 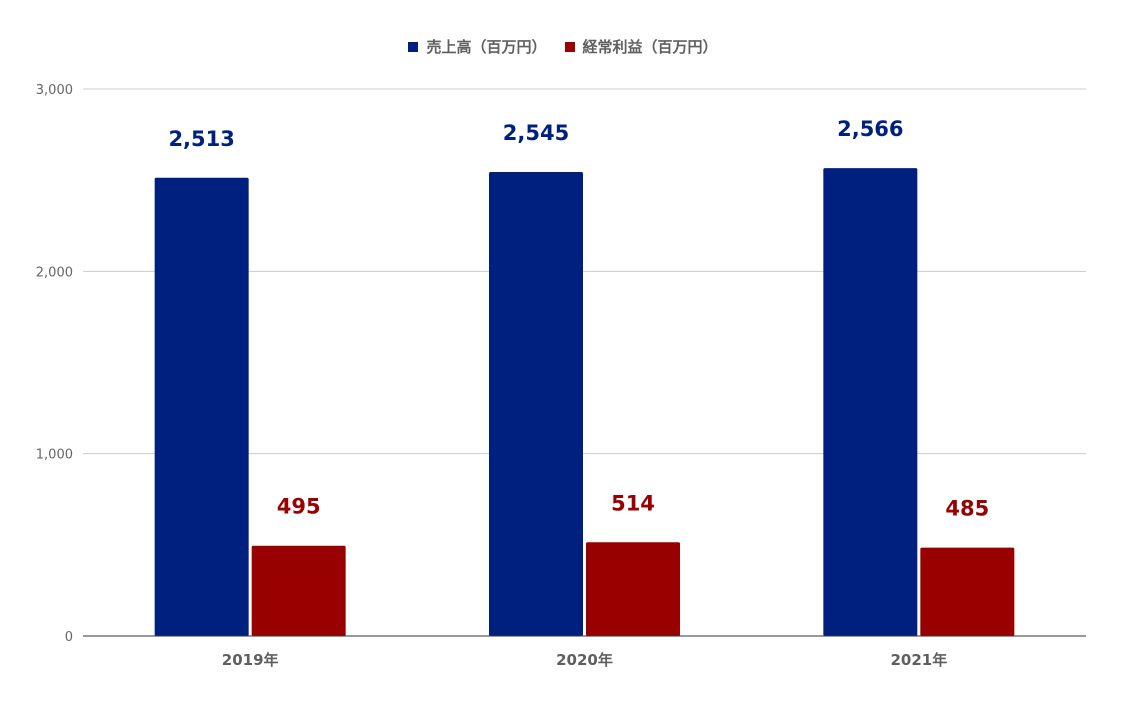 What do you see at coordinates (561, 46) in the screenshot?
I see `chart-legend: 売上高（百万円） 経常利益（百万円）` at bounding box center [561, 46].